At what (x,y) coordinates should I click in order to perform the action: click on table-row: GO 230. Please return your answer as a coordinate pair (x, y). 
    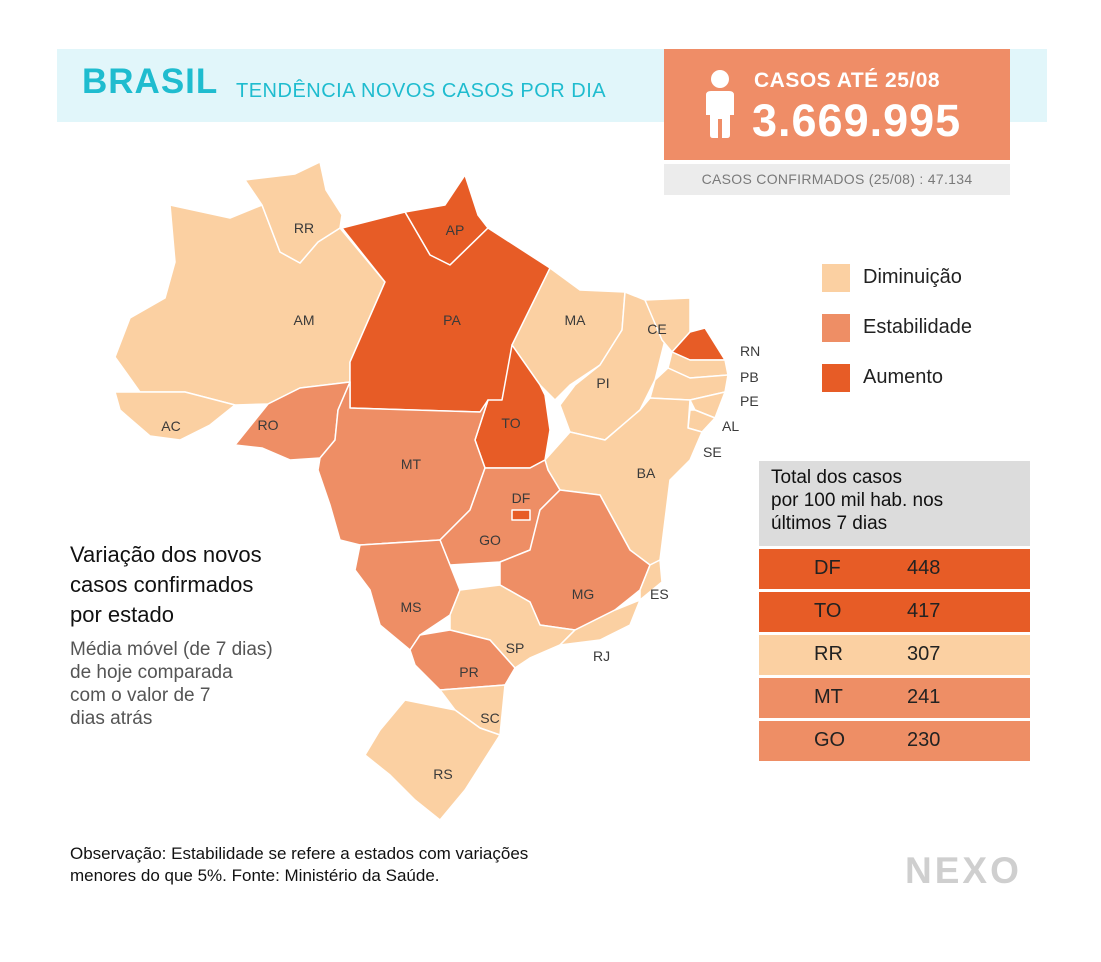
    Looking at the image, I should click on (894, 741).